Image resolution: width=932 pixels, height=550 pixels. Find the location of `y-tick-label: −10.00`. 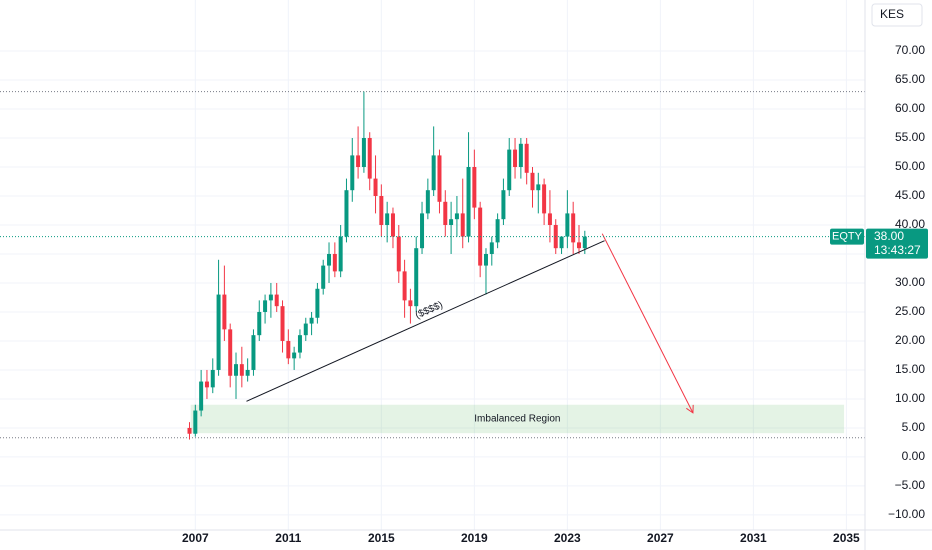

y-tick-label: −10.00 is located at coordinates (906, 514).